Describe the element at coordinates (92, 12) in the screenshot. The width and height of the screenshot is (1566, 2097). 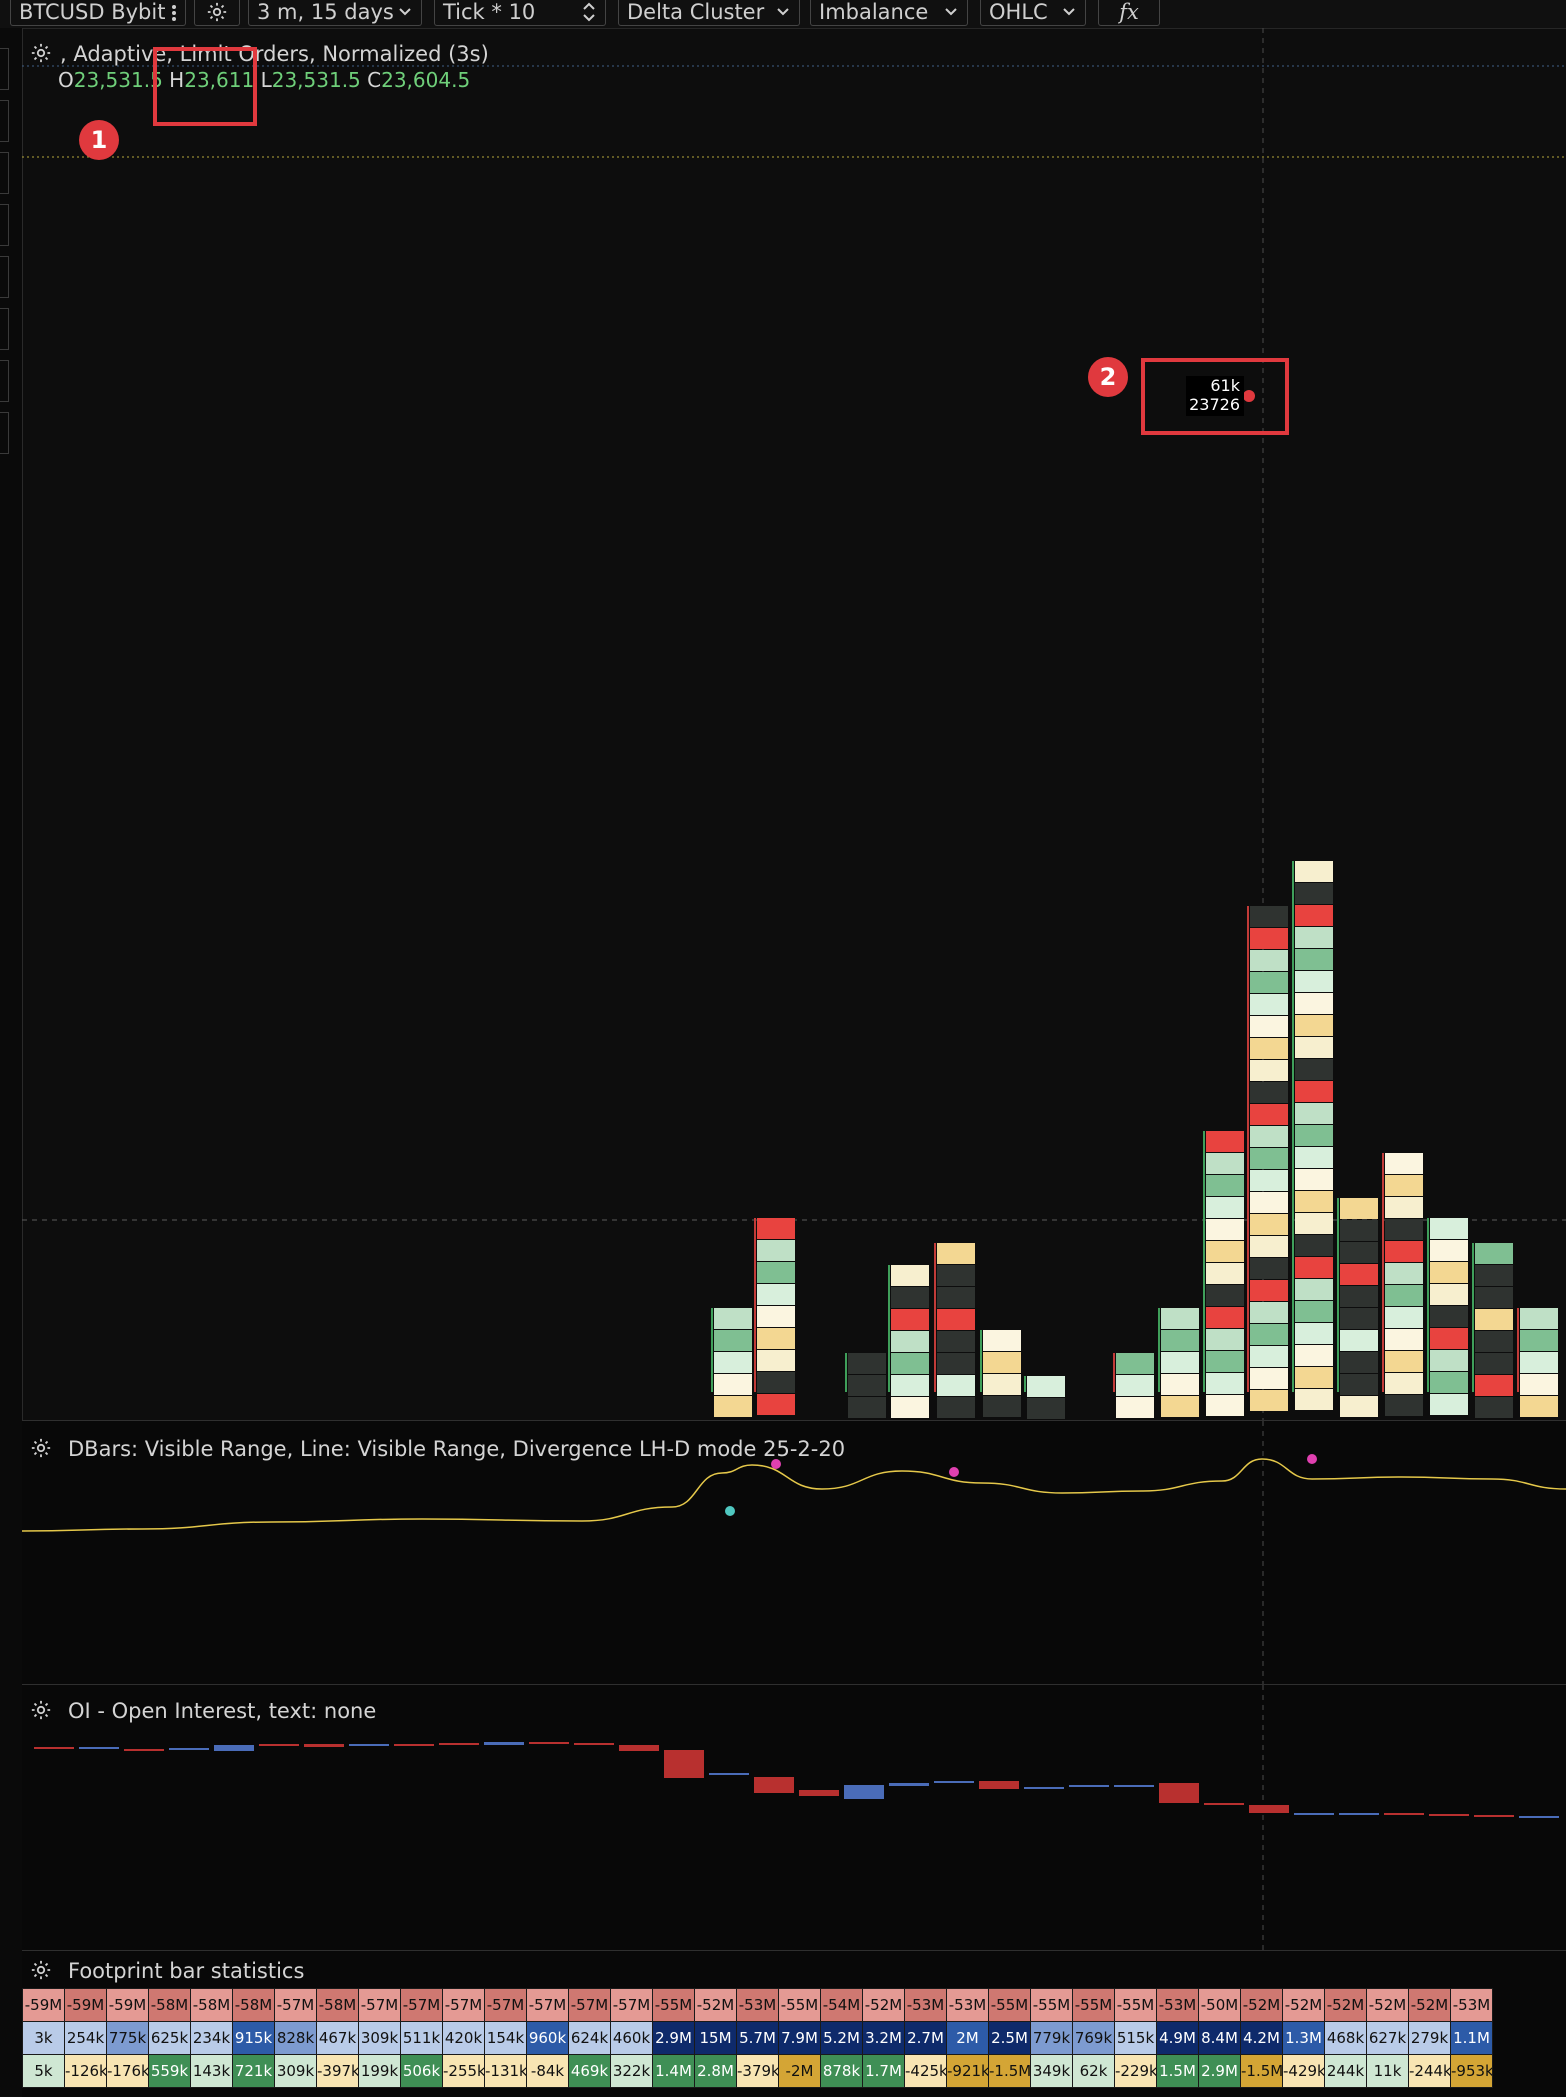
I see `symbol-label: BTCUSD Bybit` at that location.